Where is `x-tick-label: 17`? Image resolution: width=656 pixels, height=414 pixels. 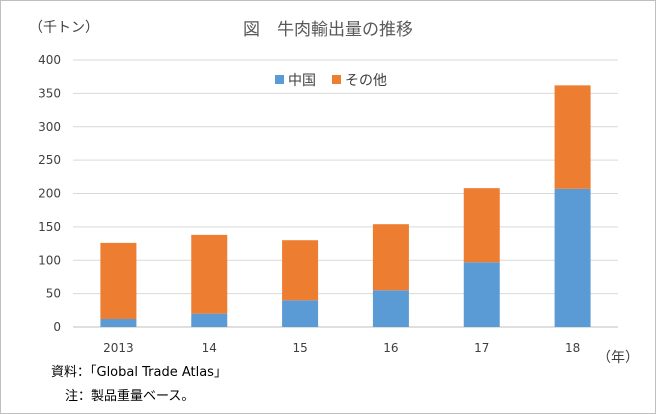
x-tick-label: 17 is located at coordinates (481, 348).